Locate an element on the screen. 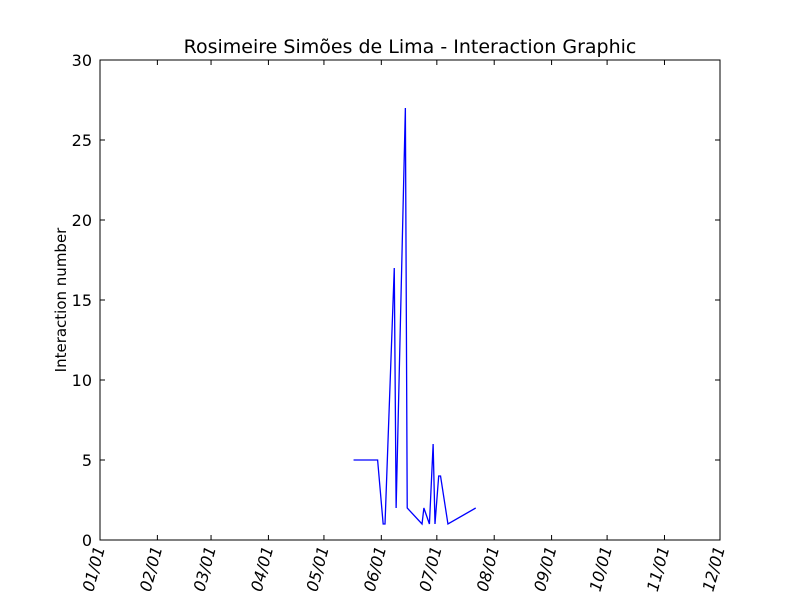 This screenshot has width=800, height=600. x-tick-label: 02/01 is located at coordinates (151, 568).